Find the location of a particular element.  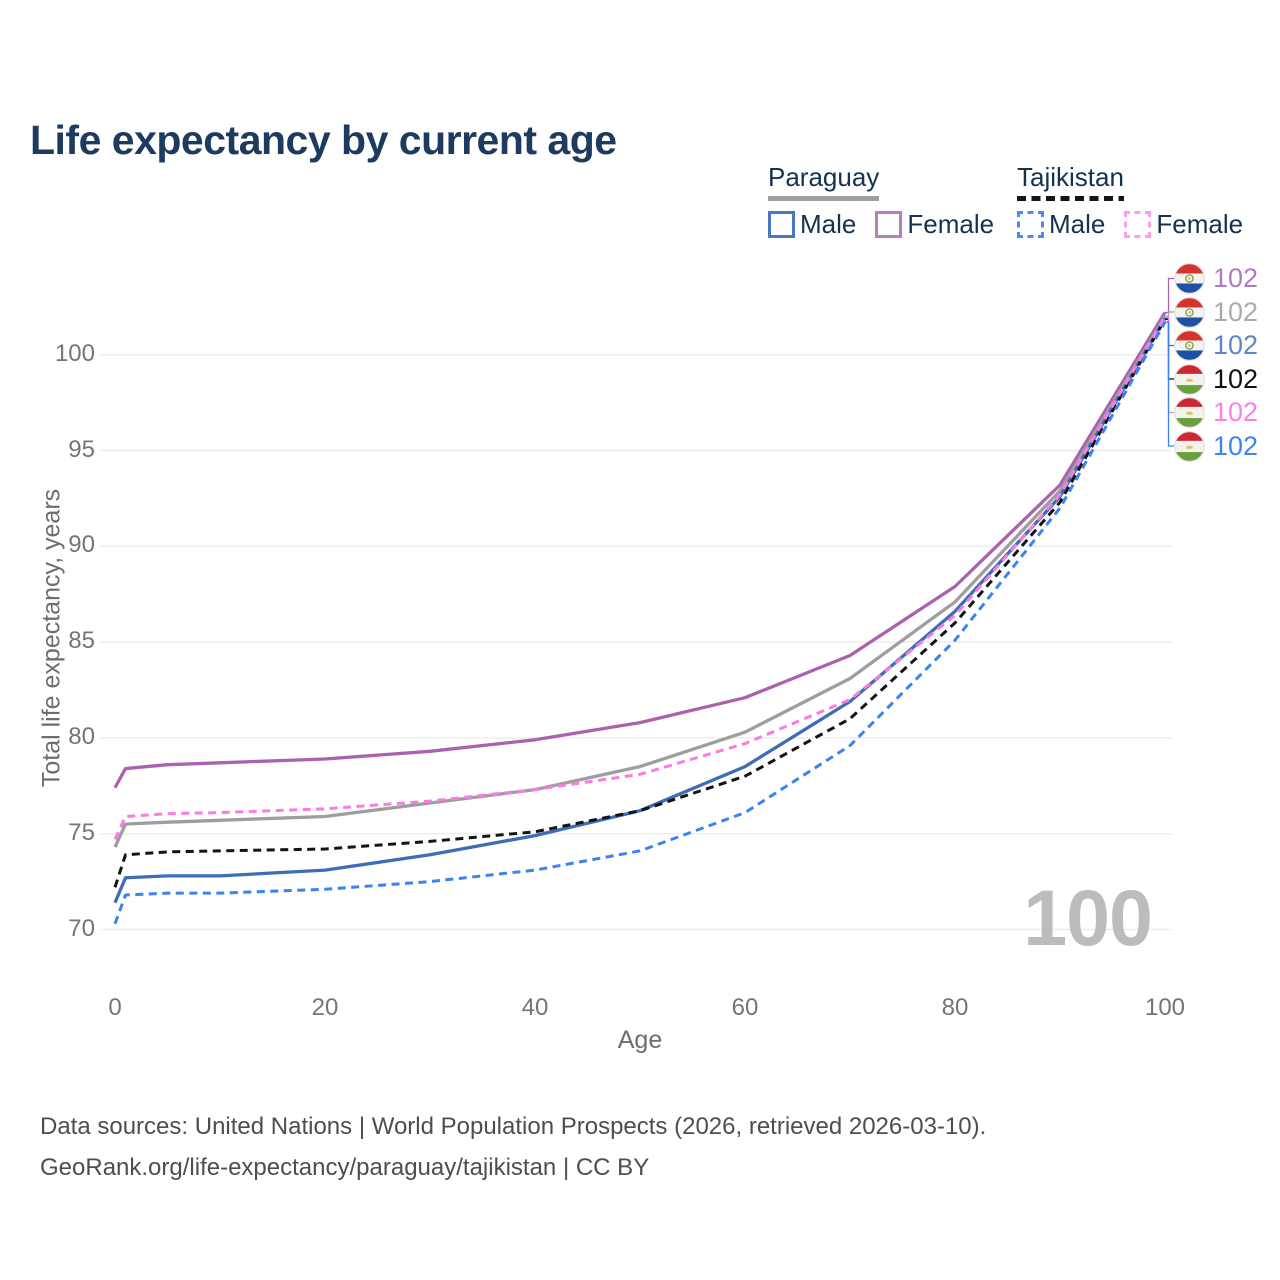

series-end-label-paraguay-both: 102 is located at coordinates (1216, 312).